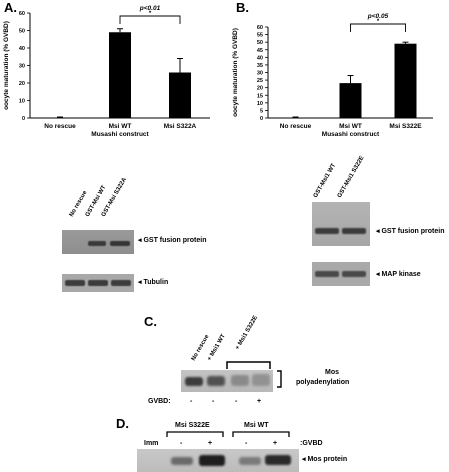  Describe the element at coordinates (246, 443) in the screenshot. I see `panel-d-state-3: -` at that location.